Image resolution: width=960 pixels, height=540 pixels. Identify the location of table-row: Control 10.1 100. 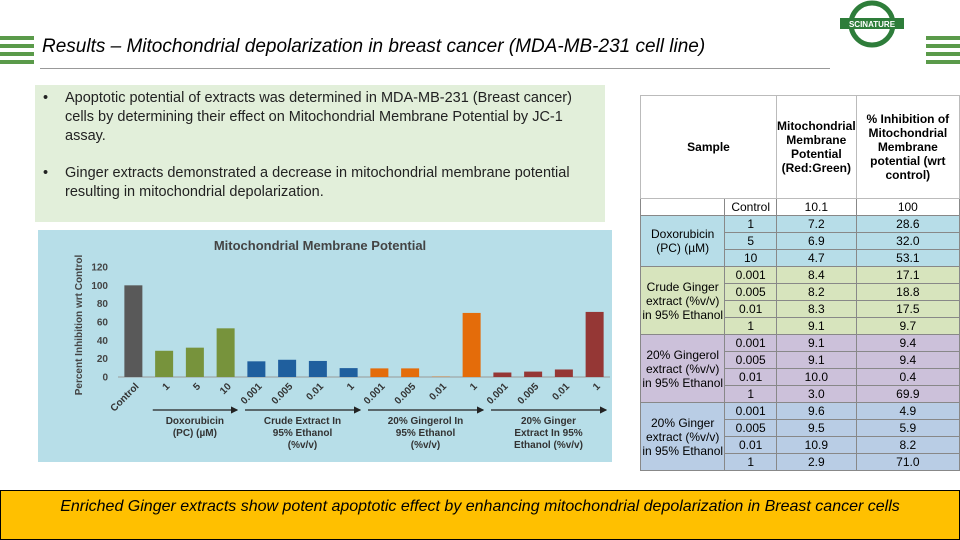
(799, 207).